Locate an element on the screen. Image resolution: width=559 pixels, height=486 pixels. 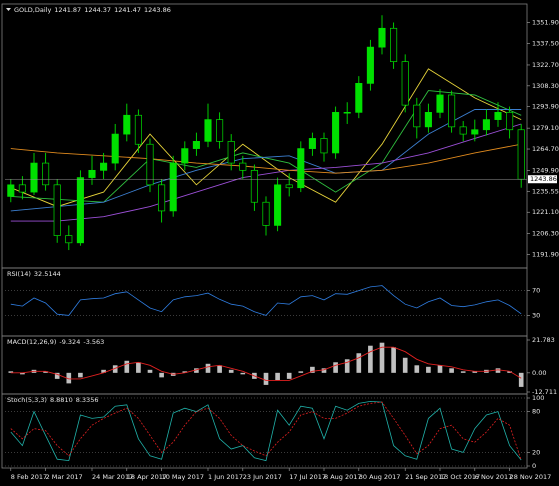
x-tick-label: 13 Oct 2017 is located at coordinates (460, 477).